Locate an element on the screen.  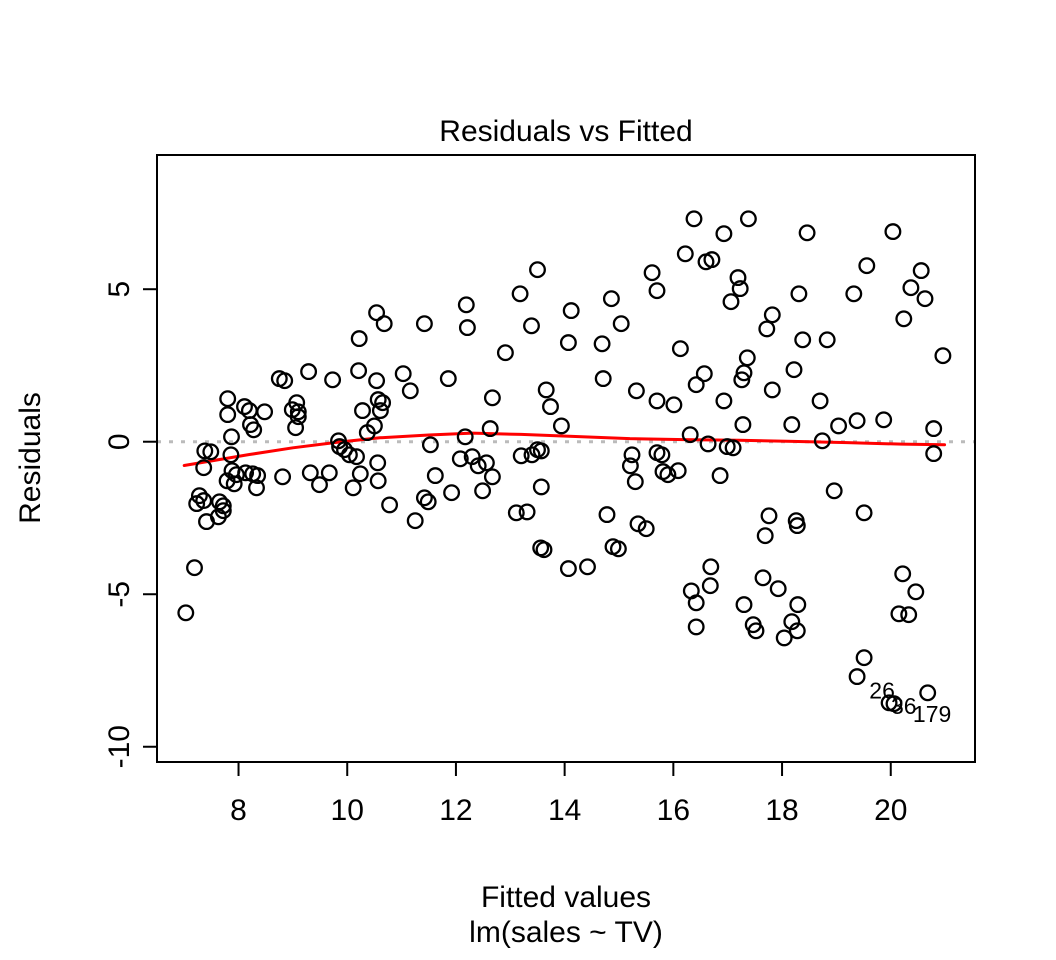
x-axis-label: Fitted values is located at coordinates (566, 897).